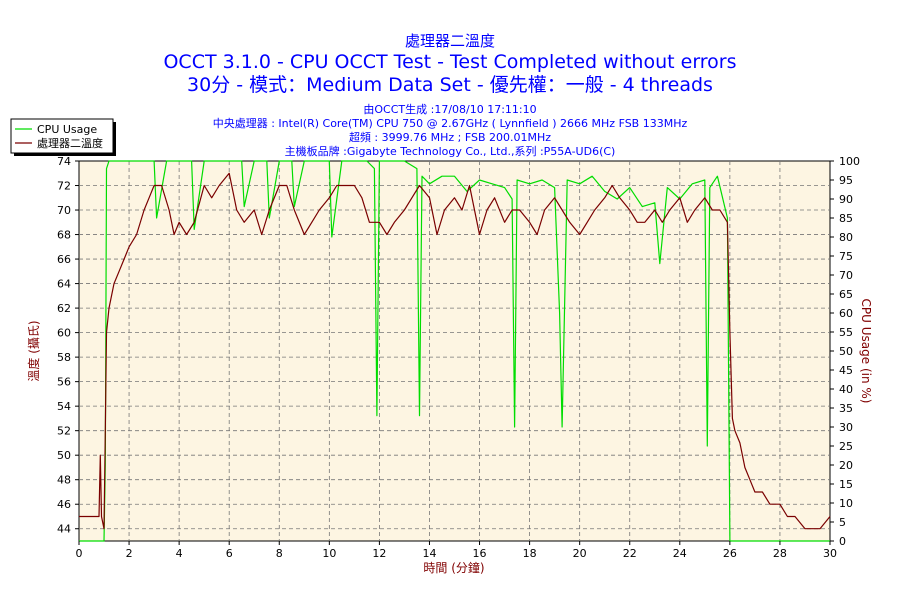 The image size is (900, 600). Describe the element at coordinates (179, 553) in the screenshot. I see `x-tick-label: 4` at that location.